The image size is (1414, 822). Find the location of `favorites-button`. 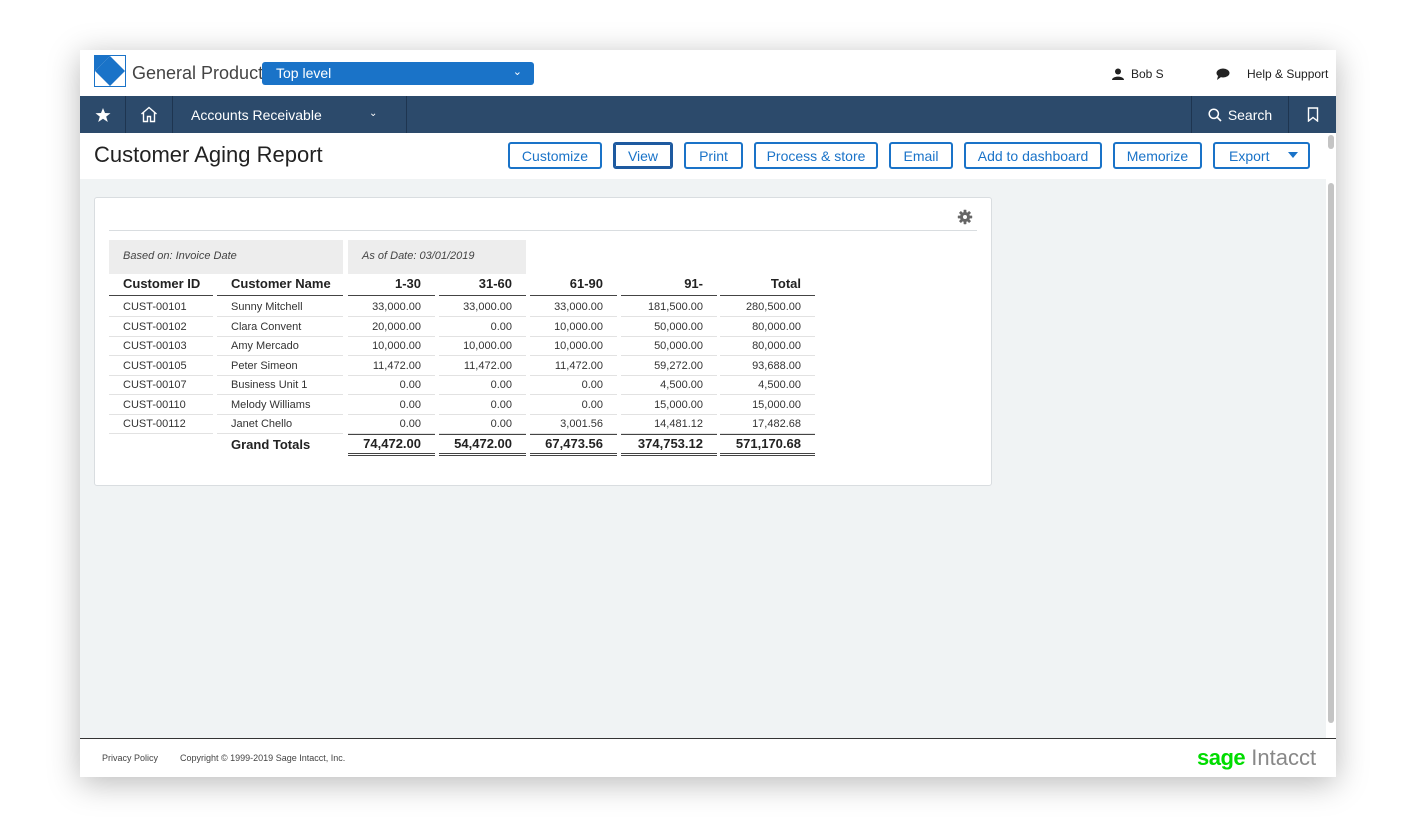

favorites-button is located at coordinates (103, 114).